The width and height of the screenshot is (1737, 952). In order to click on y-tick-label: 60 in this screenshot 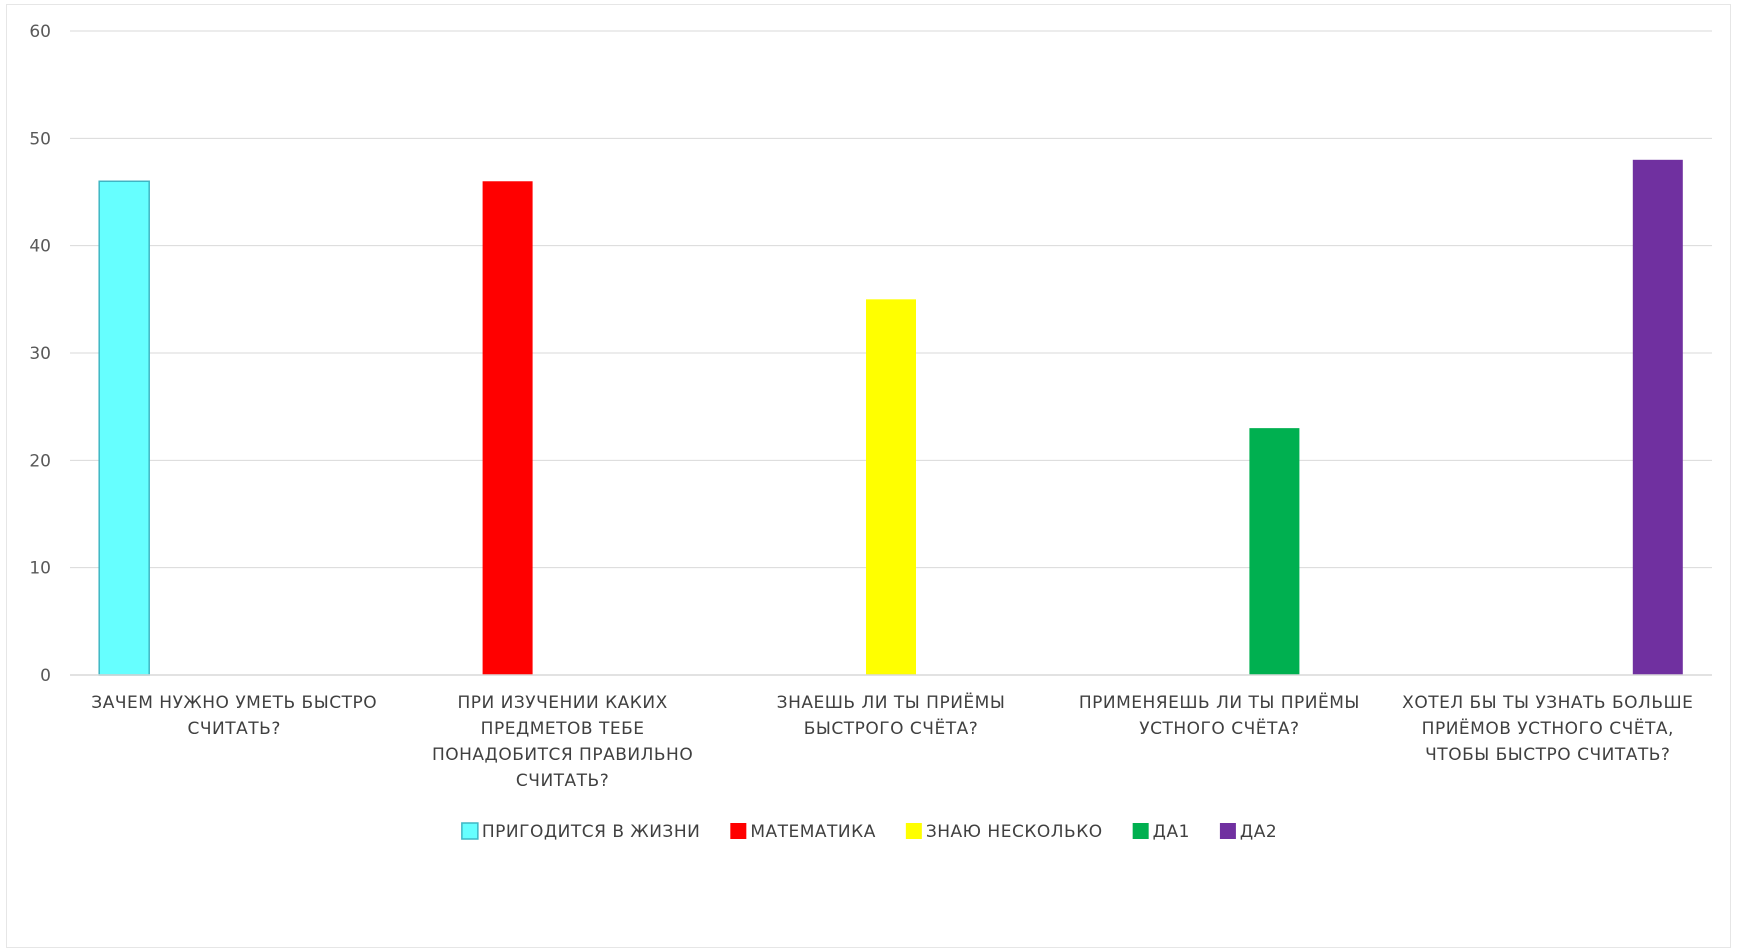, I will do `click(40, 32)`.